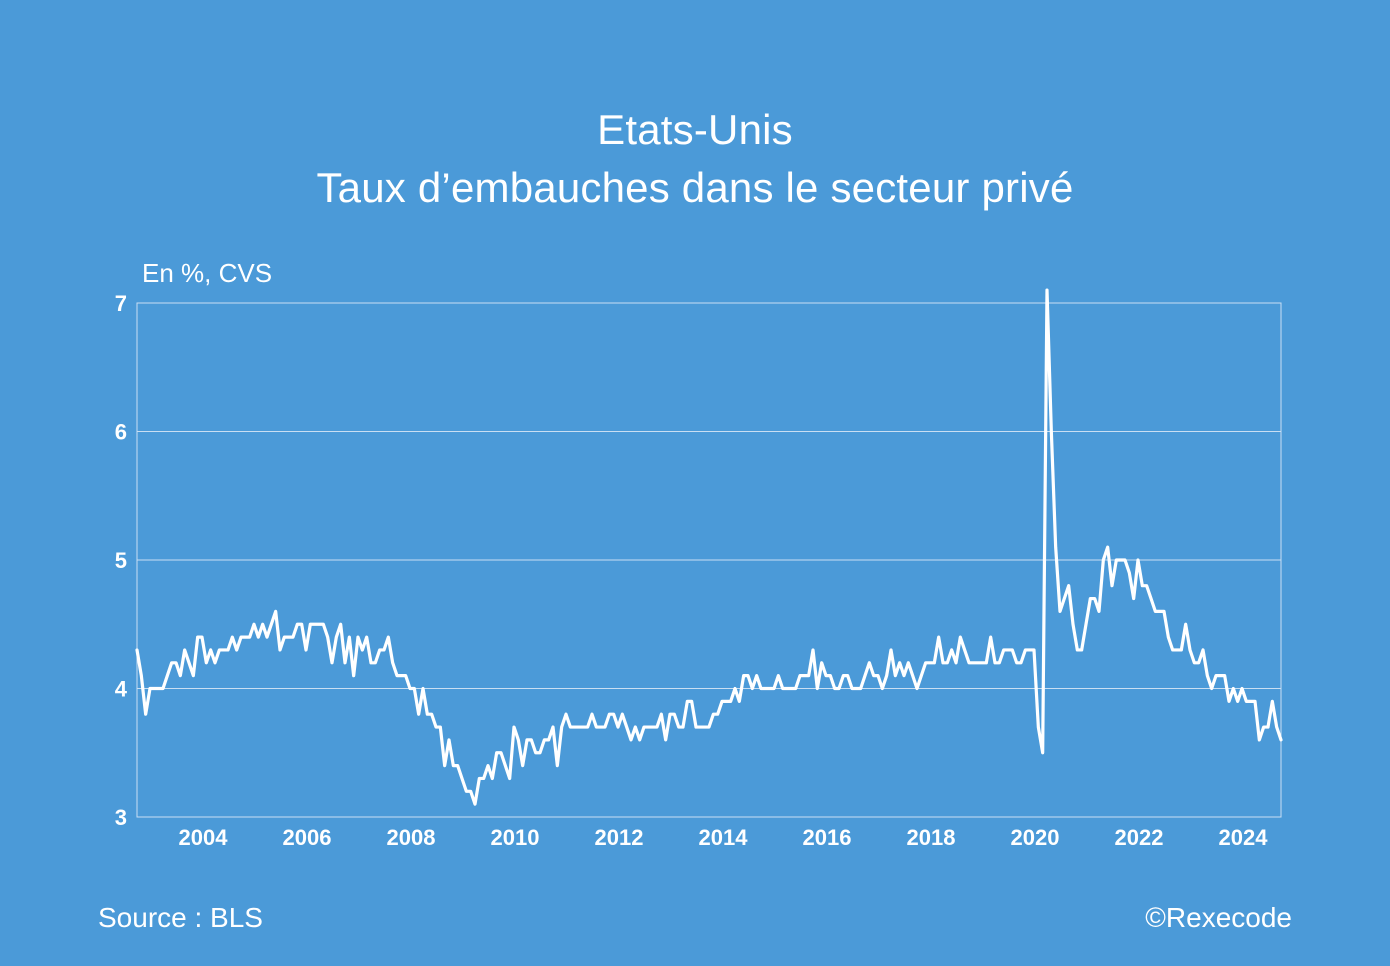 The width and height of the screenshot is (1390, 966). What do you see at coordinates (515, 837) in the screenshot?
I see `x-tick-label-2010: 2010` at bounding box center [515, 837].